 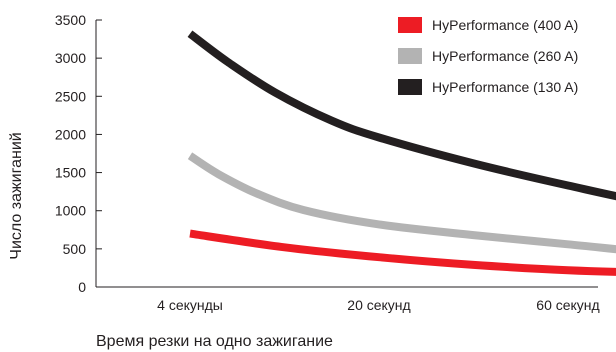 What do you see at coordinates (16, 195) in the screenshot?
I see `y-axis-title: Число зажиганий` at bounding box center [16, 195].